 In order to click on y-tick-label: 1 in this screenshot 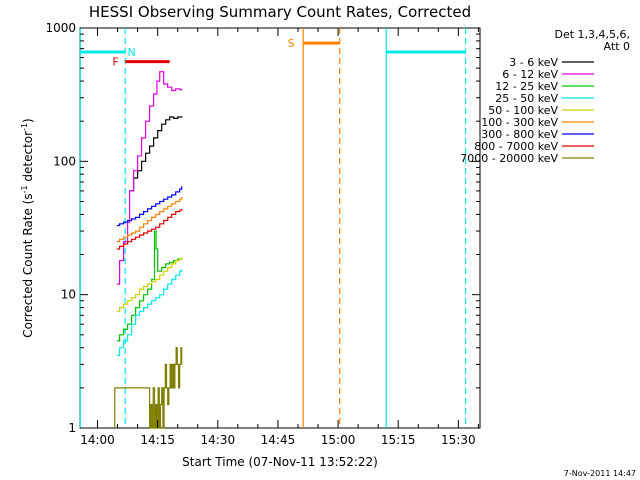, I will do `click(72, 428)`.